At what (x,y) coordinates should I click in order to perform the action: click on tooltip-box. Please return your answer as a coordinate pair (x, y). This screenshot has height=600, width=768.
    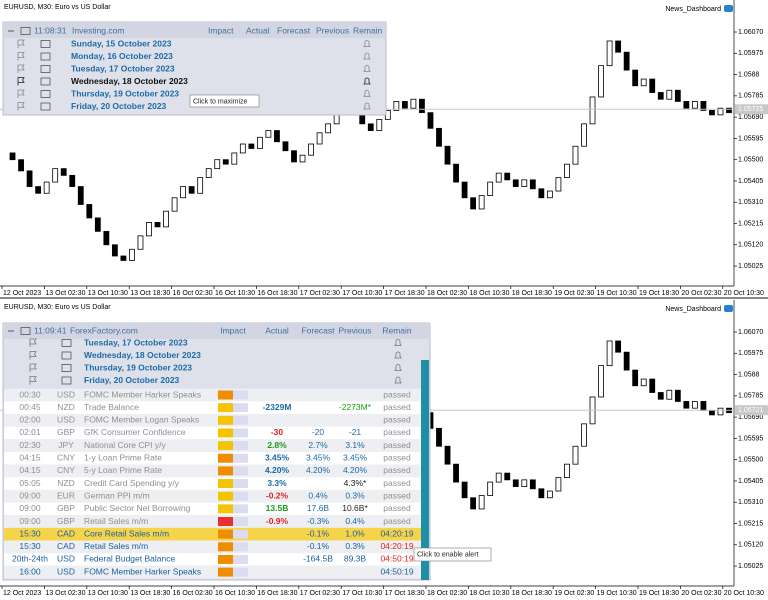
    Looking at the image, I should click on (452, 554).